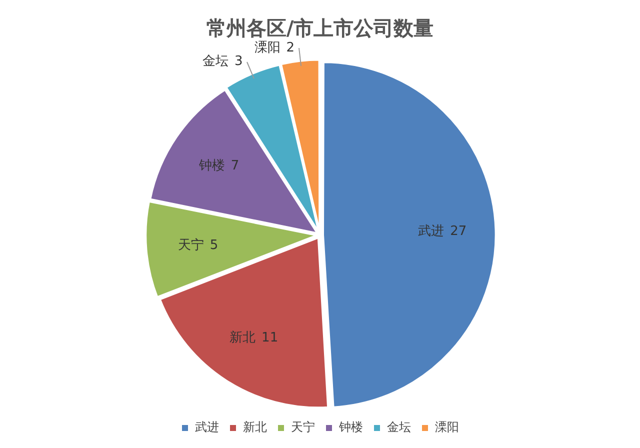 The width and height of the screenshot is (640, 448). Describe the element at coordinates (399, 427) in the screenshot. I see `legend-label: 金坛` at that location.